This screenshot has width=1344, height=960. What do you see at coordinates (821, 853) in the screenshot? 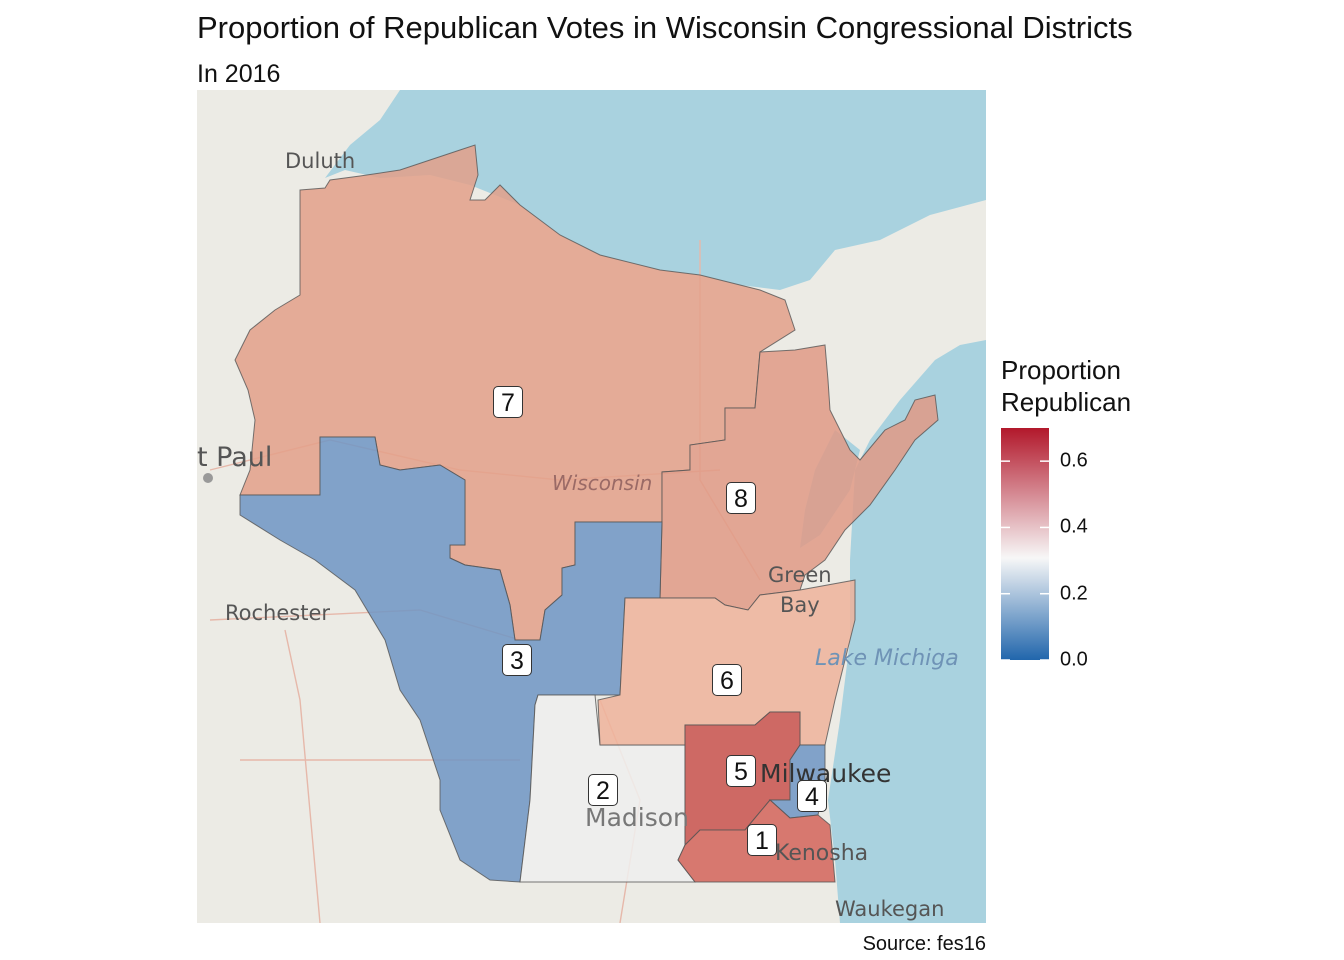
I see `basemap-label-kenosha: Kenosha` at bounding box center [821, 853].